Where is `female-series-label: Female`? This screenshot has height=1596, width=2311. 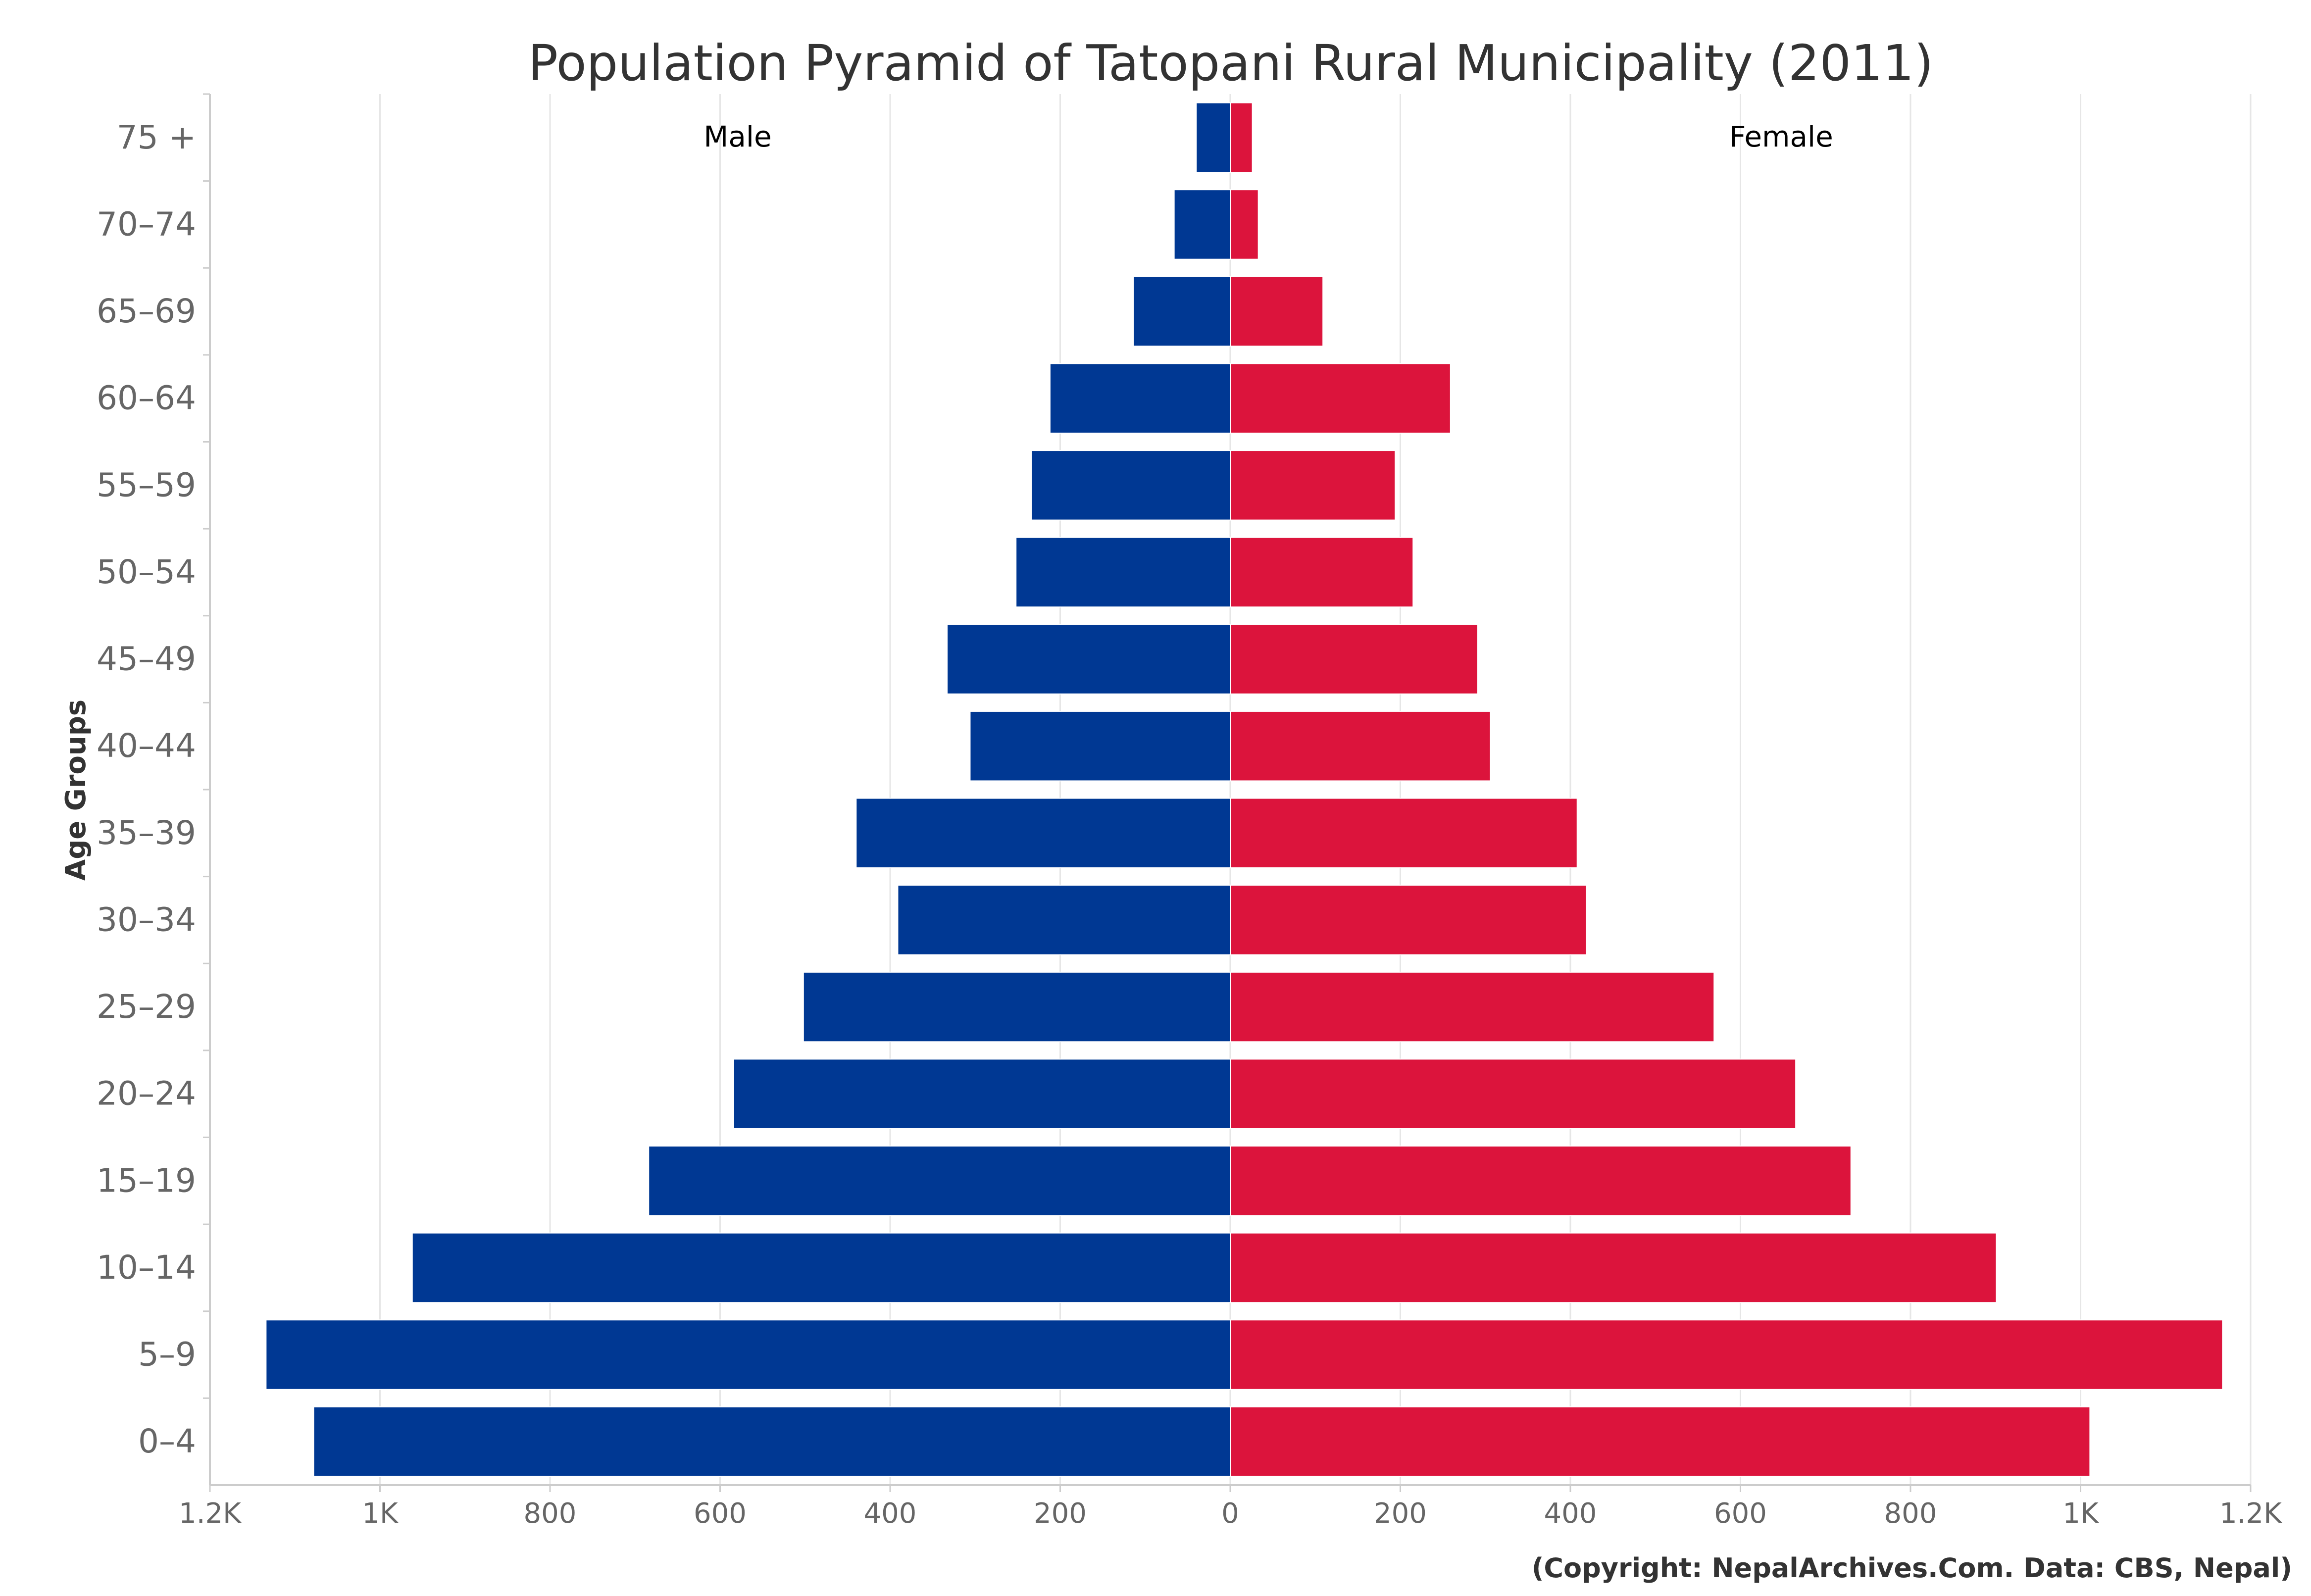 female-series-label: Female is located at coordinates (1781, 136).